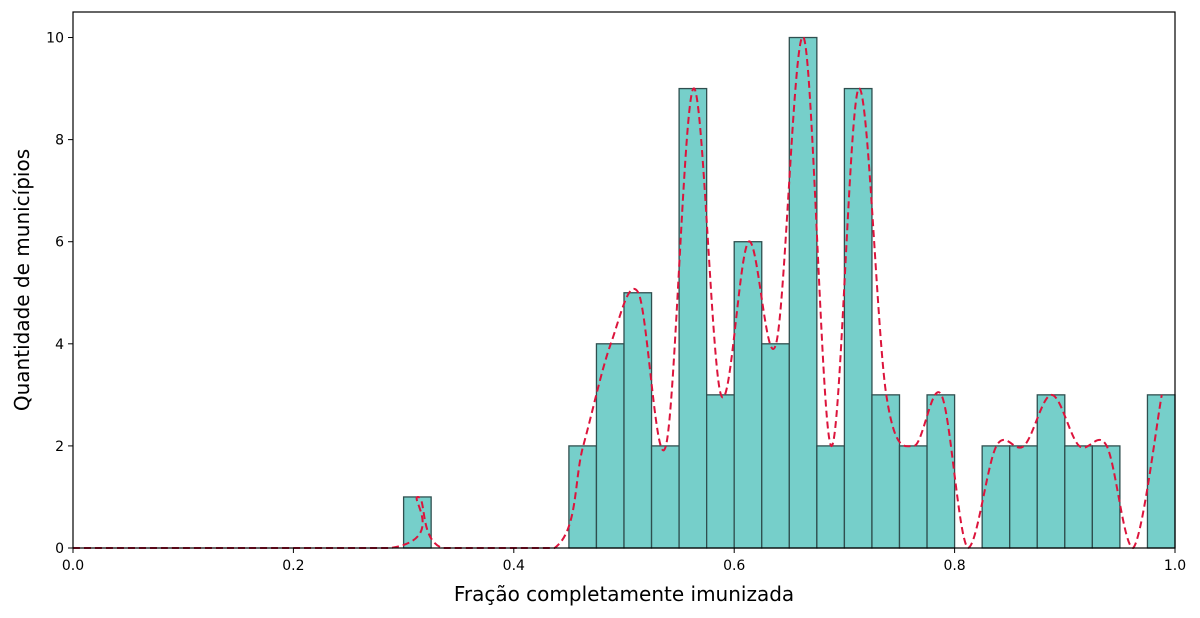 The height and width of the screenshot is (618, 1200). Describe the element at coordinates (59, 141) in the screenshot. I see `y-tick-label: 8` at that location.